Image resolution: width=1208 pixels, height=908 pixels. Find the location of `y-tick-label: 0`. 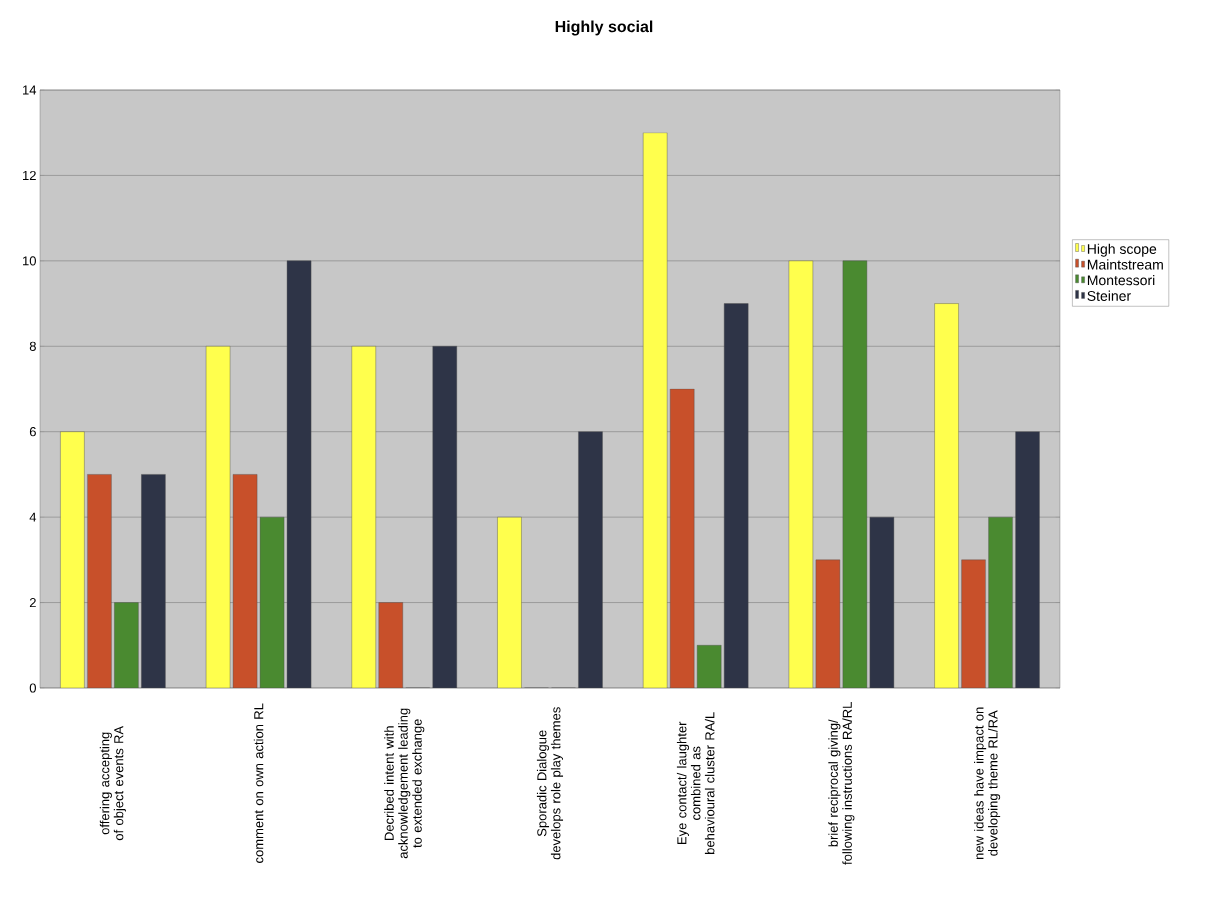

y-tick-label: 0 is located at coordinates (32, 688).